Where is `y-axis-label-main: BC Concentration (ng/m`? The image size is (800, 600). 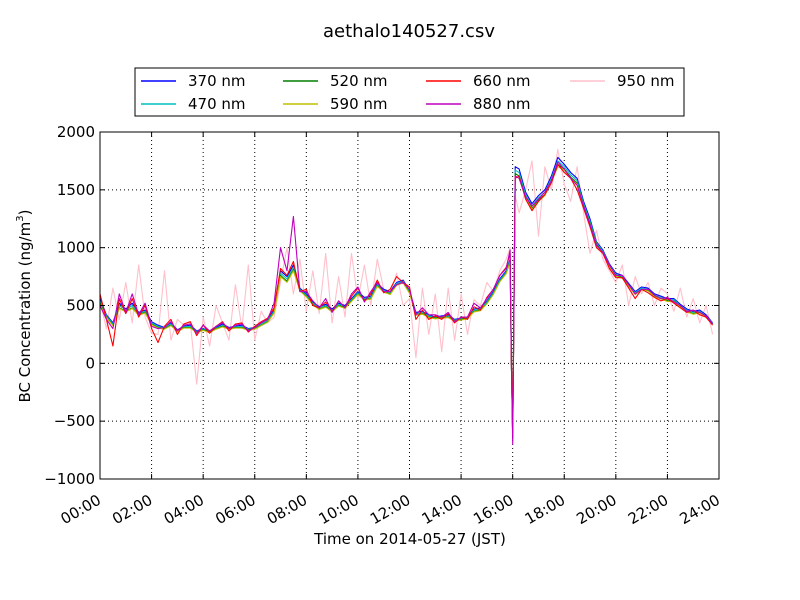 y-axis-label-main: BC Concentration (ng/m is located at coordinates (25, 312).